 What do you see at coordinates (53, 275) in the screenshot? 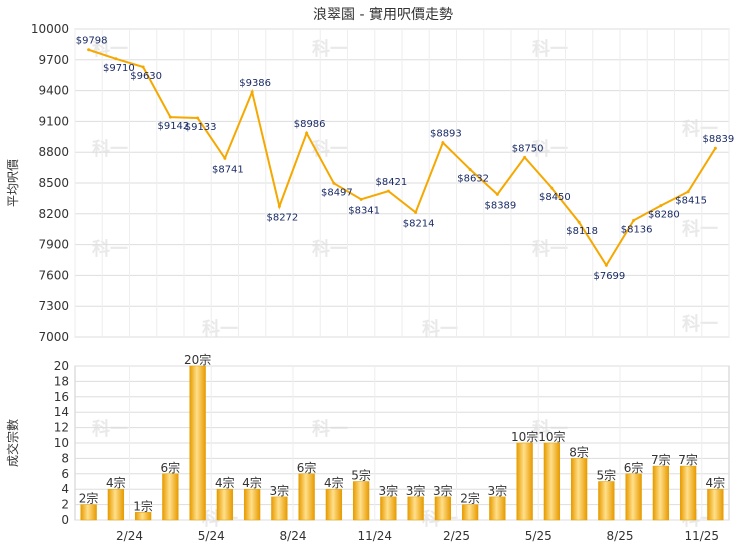
I see `price-tick-label: 7600` at bounding box center [53, 275].